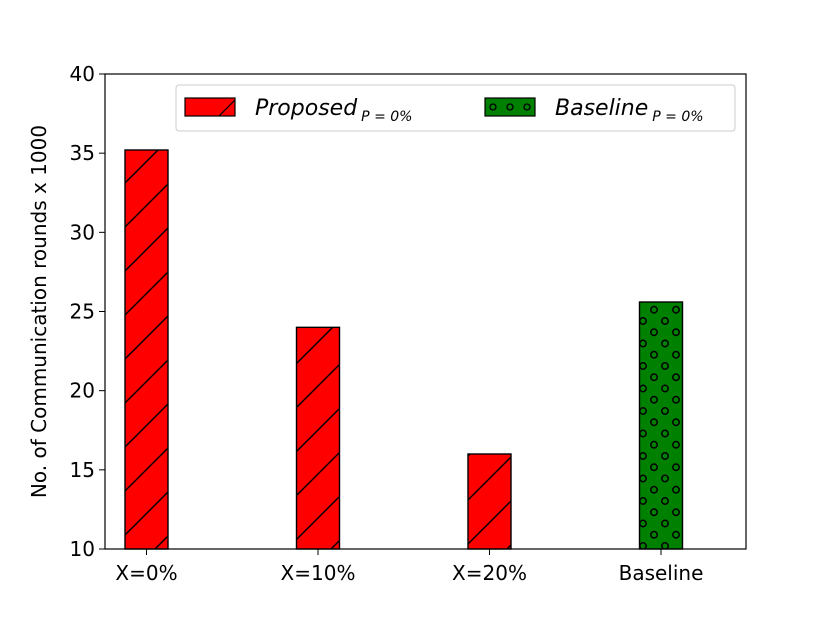 This screenshot has height=617, width=830. Describe the element at coordinates (306, 108) in the screenshot. I see `legend-proposed-name: Proposed` at that location.